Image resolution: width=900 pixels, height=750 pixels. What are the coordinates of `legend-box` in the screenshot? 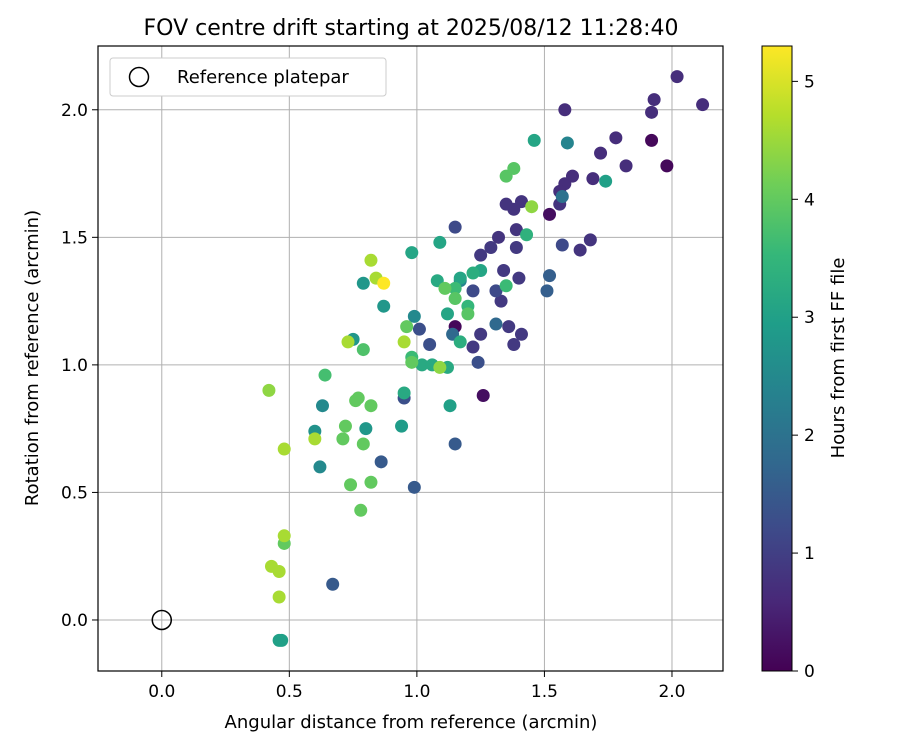 It's located at (248, 77).